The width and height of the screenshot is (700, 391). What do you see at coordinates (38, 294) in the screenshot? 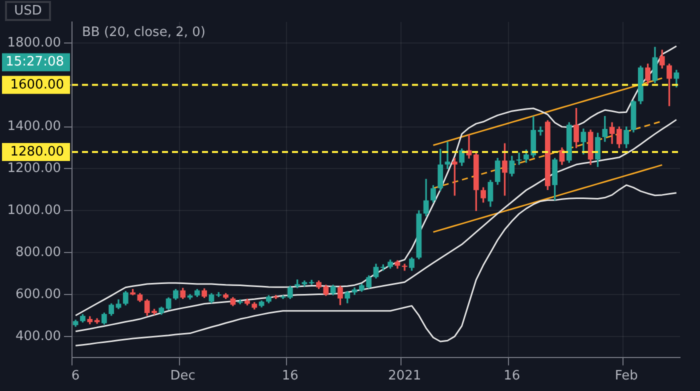
I see `y-tick-label: 600.00` at bounding box center [38, 294].